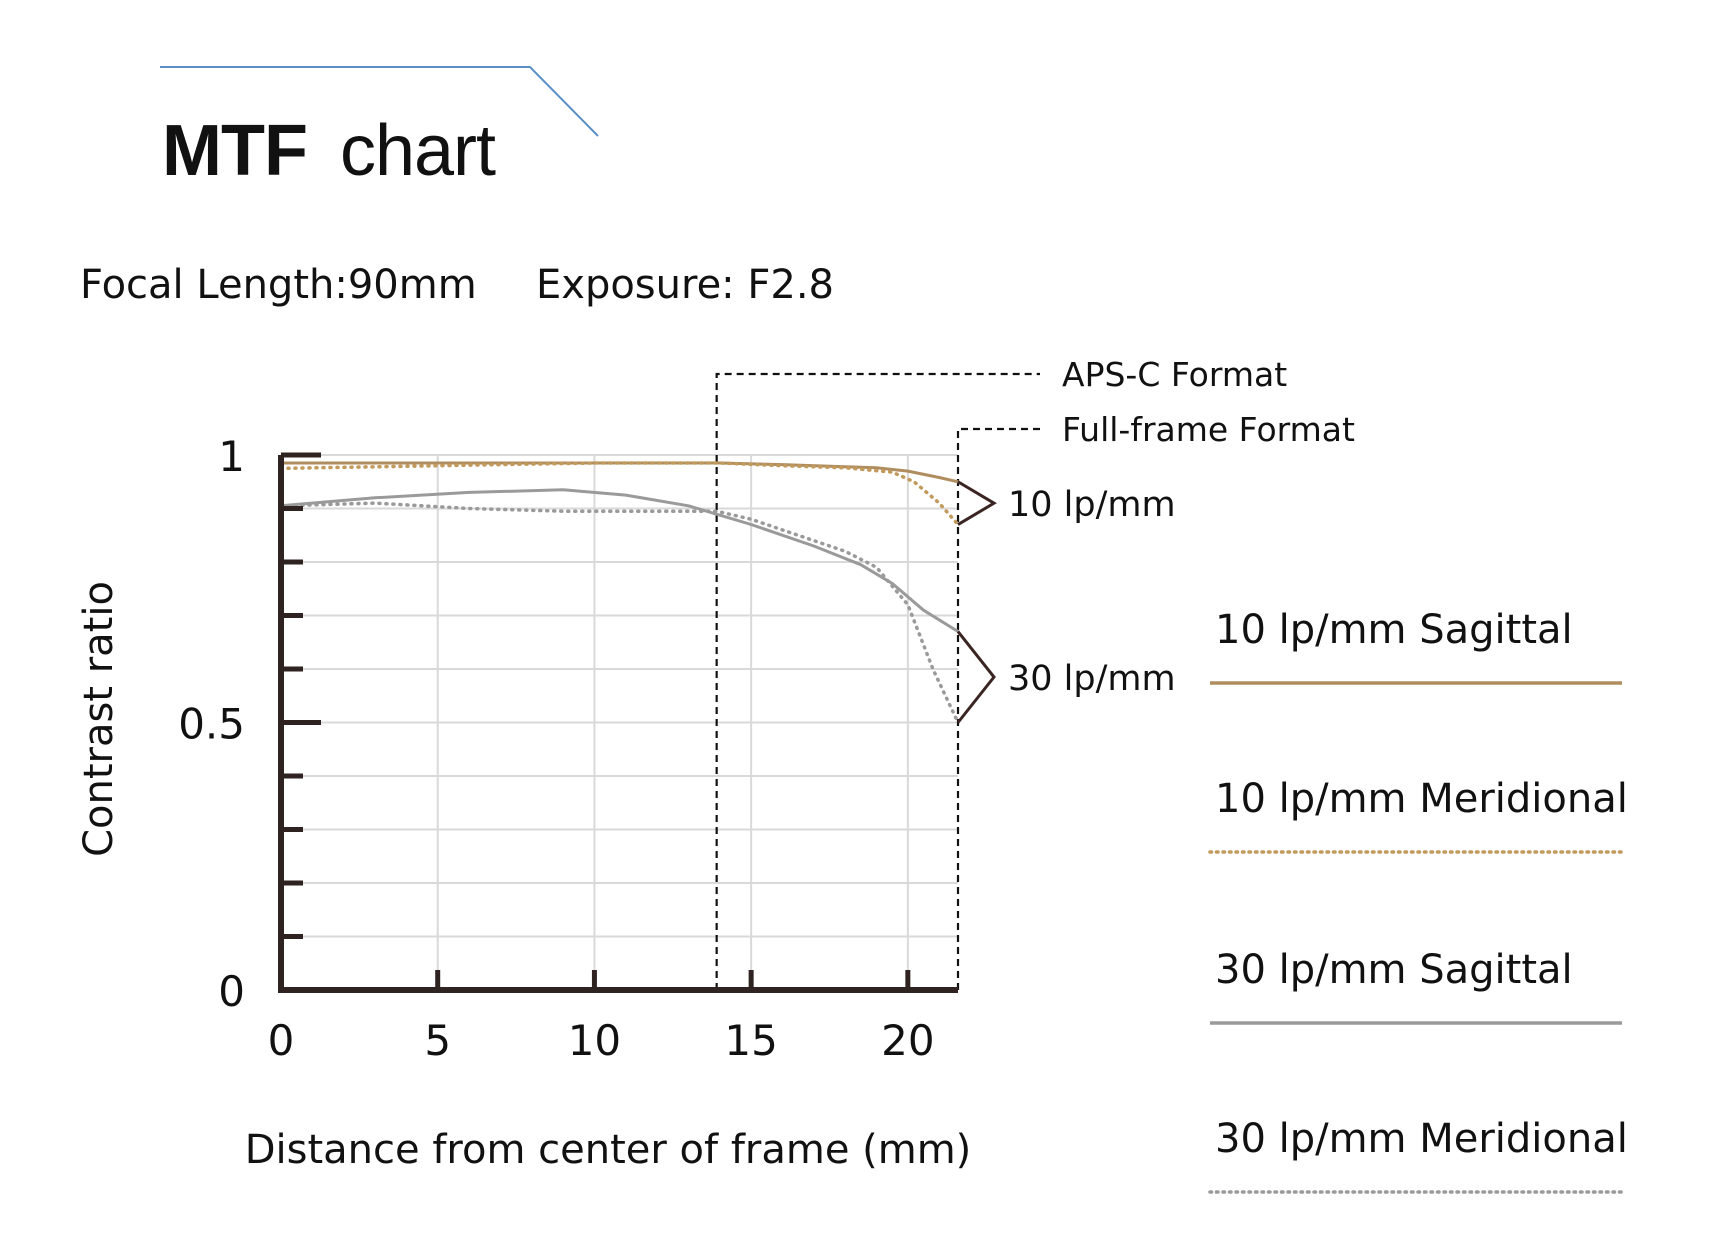 This screenshot has width=1724, height=1256. I want to click on y-tick-label: 0.5, so click(211, 724).